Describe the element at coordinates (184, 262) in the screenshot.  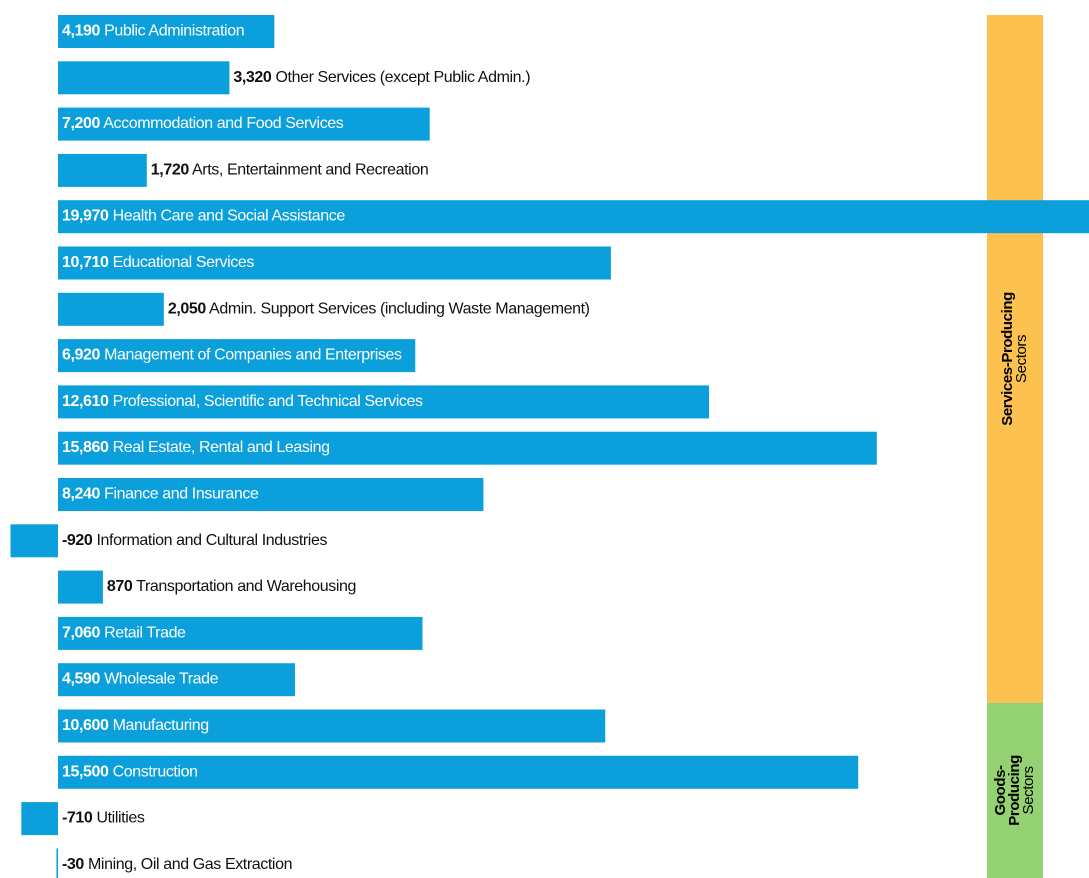
I see `category-label: Educational Services` at that location.